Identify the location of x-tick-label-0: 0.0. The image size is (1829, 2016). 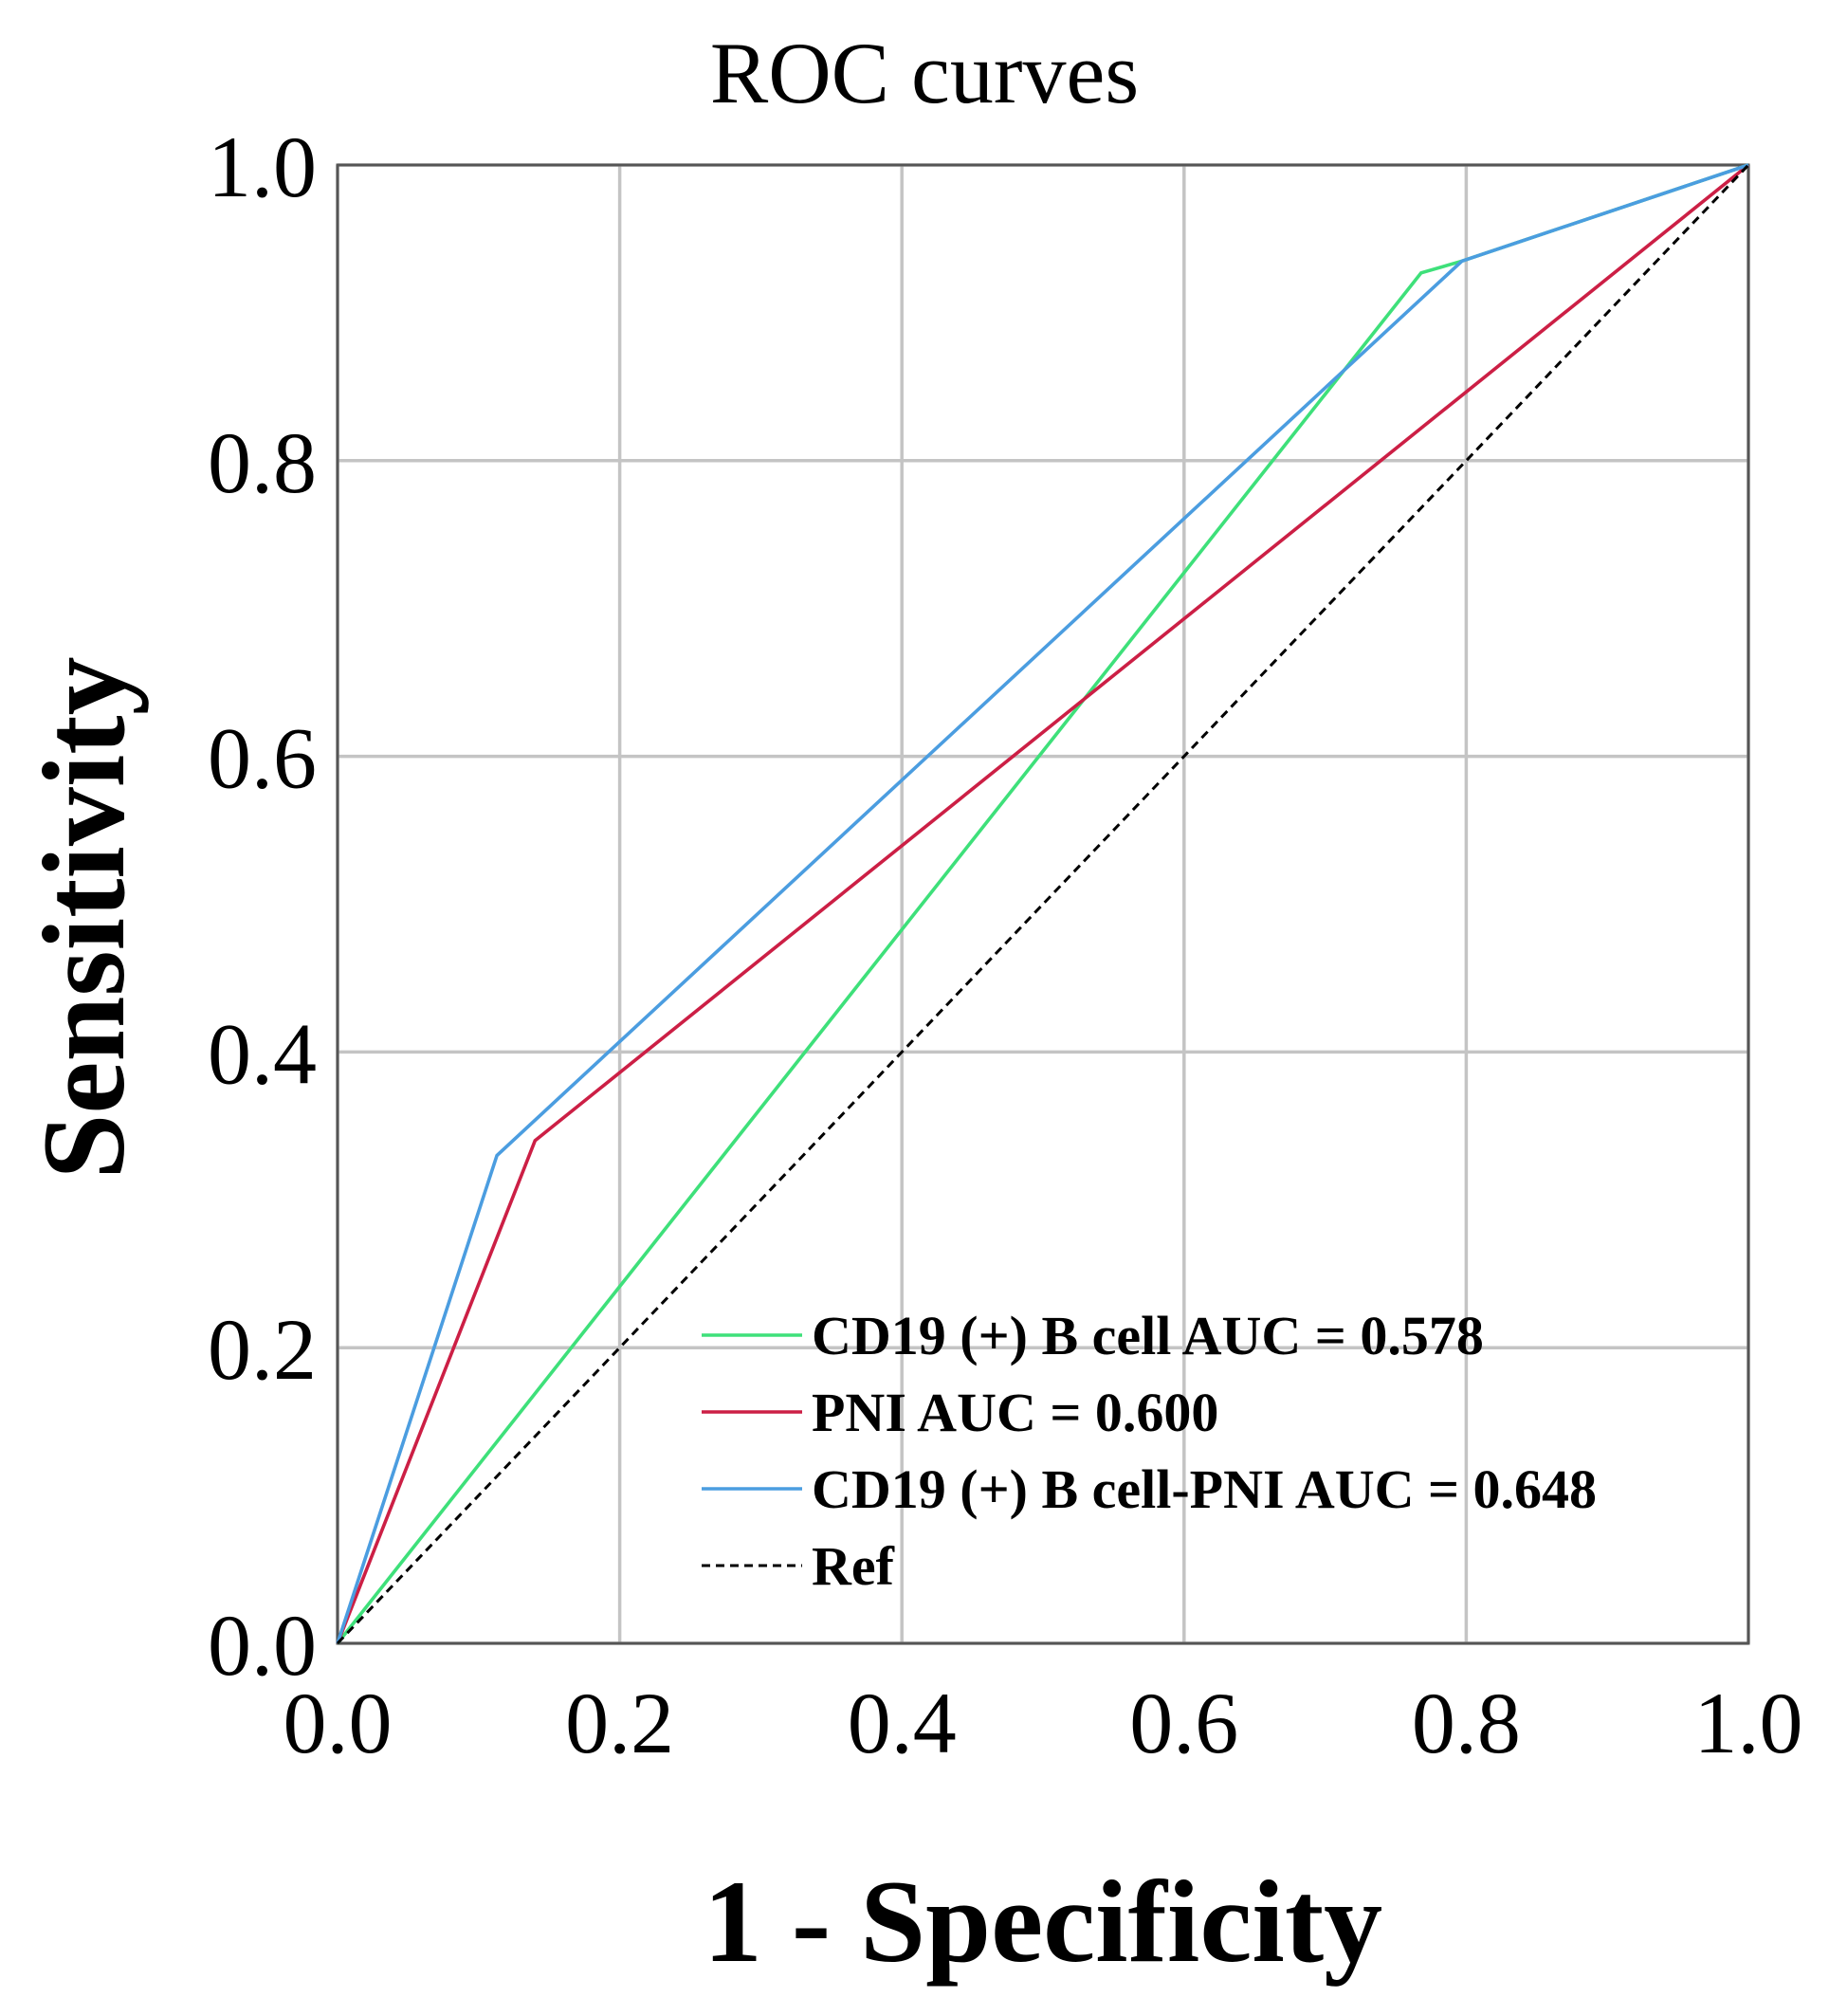
(338, 1723).